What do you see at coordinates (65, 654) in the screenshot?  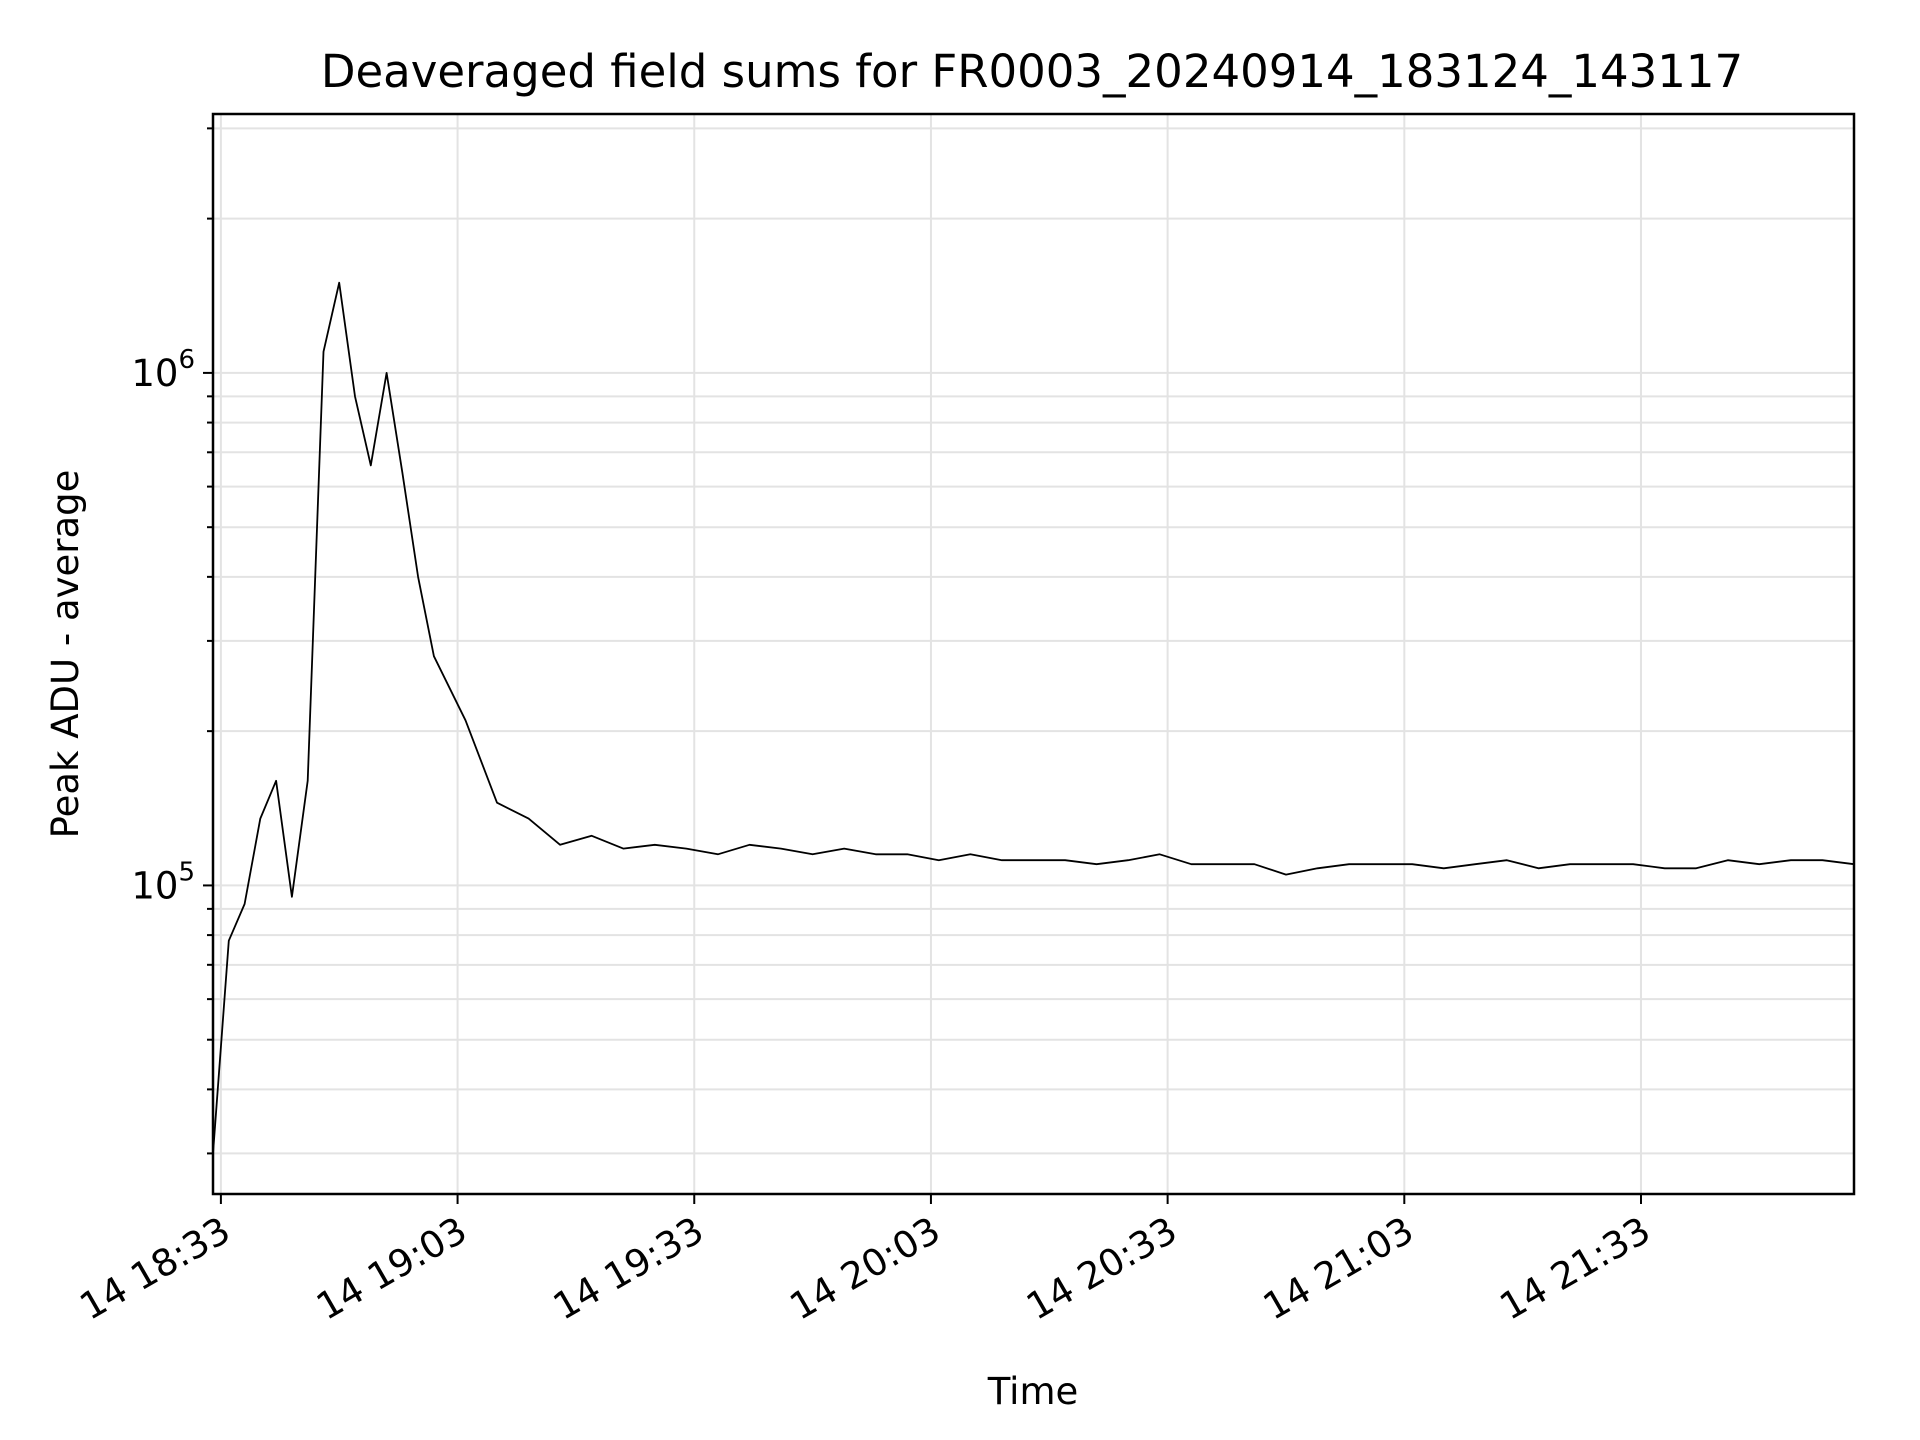 I see `y-axis-label: Peak ADU - average` at bounding box center [65, 654].